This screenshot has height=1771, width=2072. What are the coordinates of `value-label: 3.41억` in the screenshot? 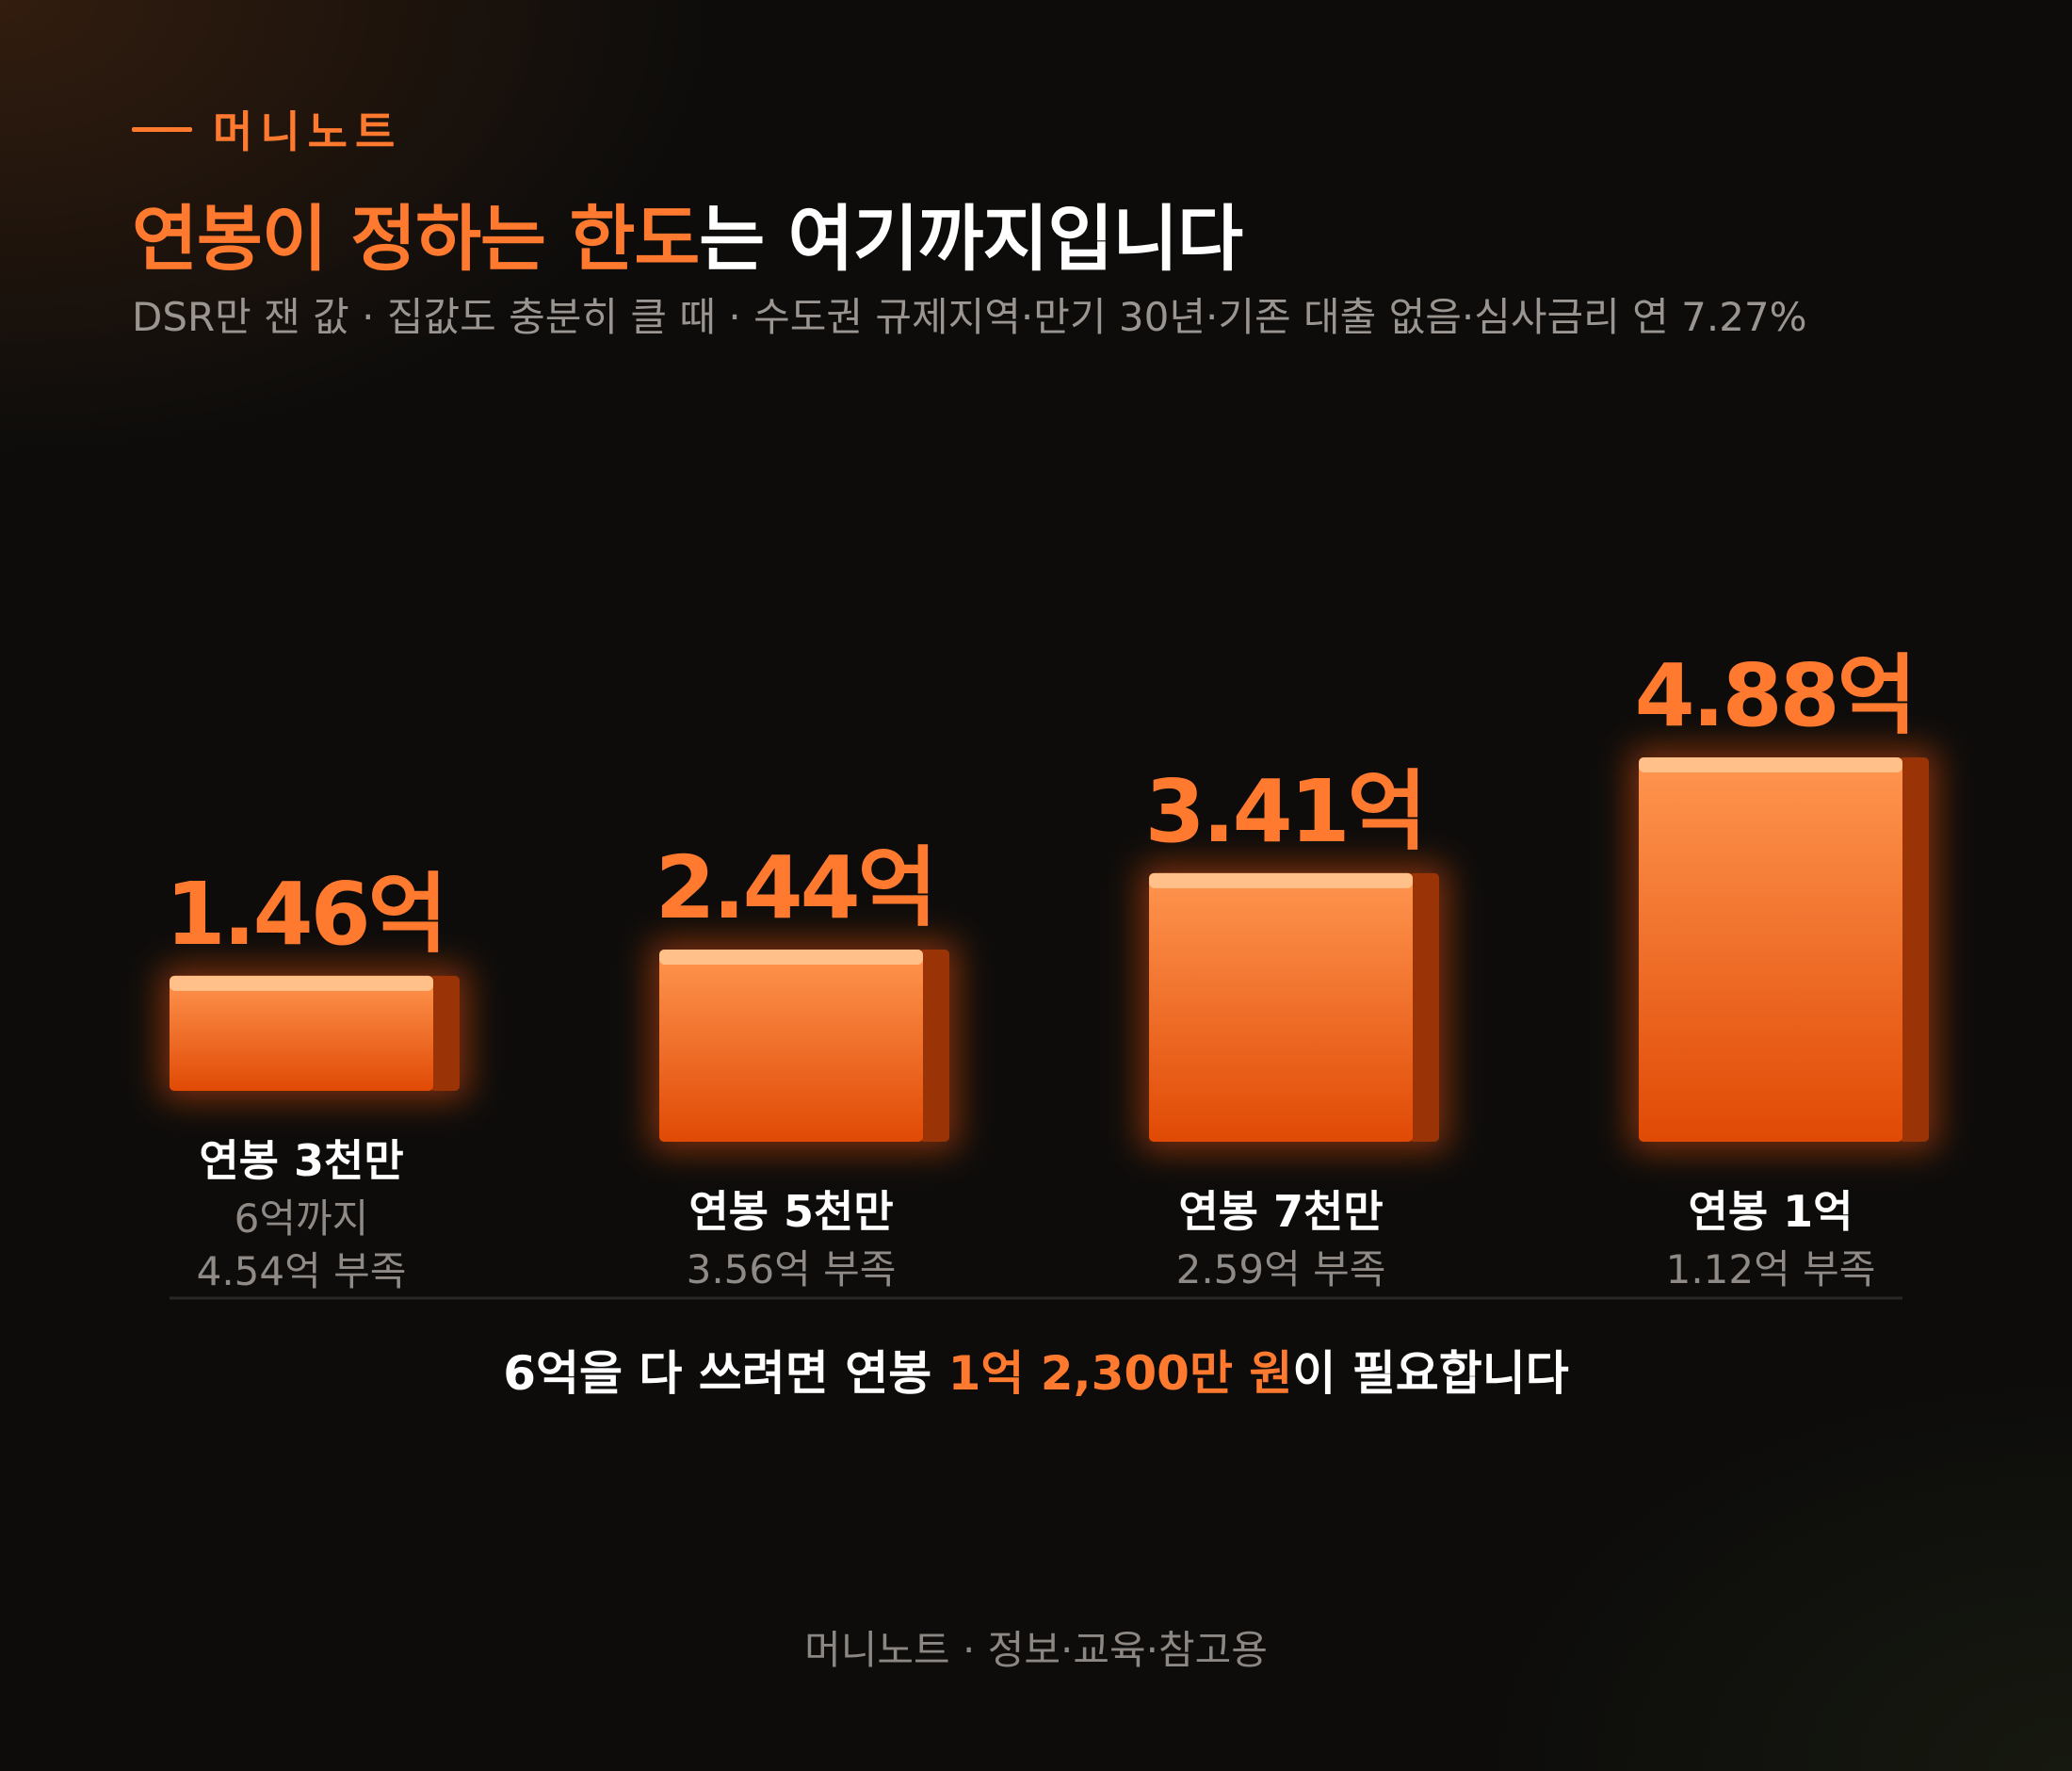 It's located at (1285, 811).